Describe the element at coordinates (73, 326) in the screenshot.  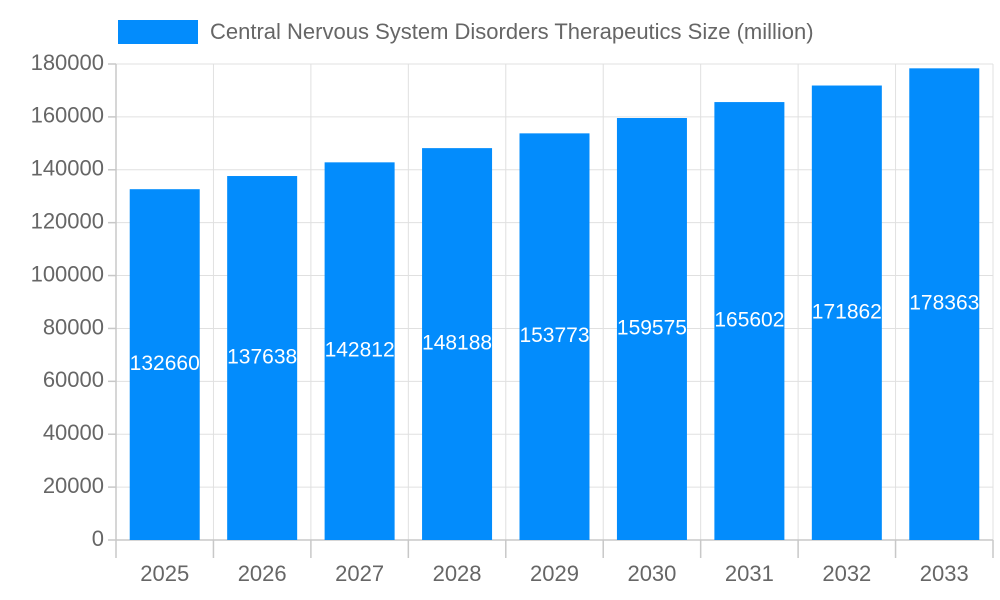
I see `y-tick-label: 80000` at that location.